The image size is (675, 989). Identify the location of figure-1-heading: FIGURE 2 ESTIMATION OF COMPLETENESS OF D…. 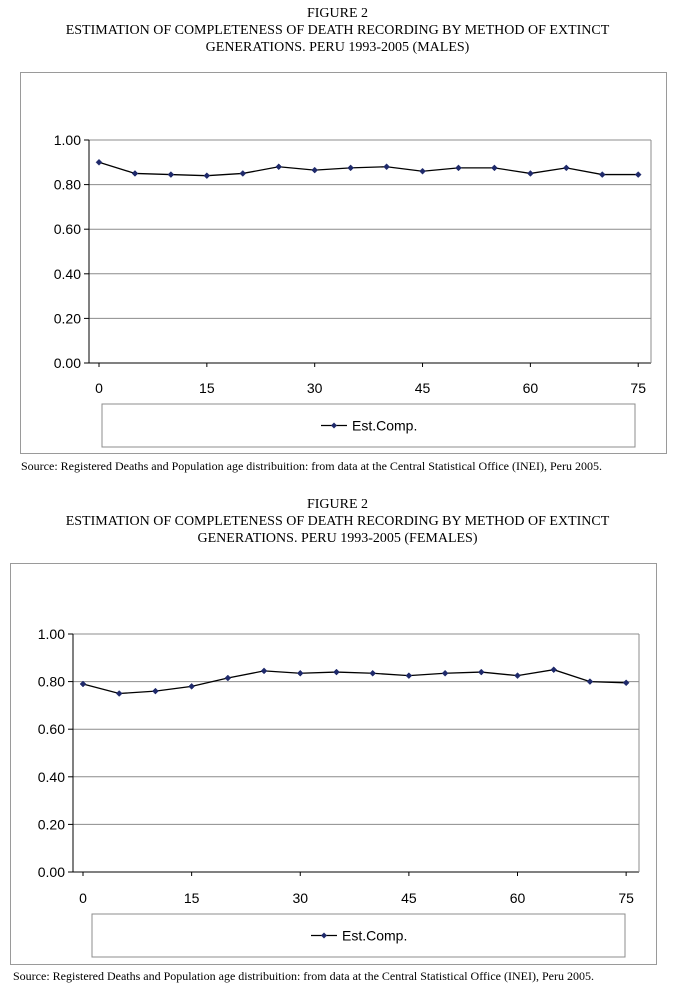
(337, 30).